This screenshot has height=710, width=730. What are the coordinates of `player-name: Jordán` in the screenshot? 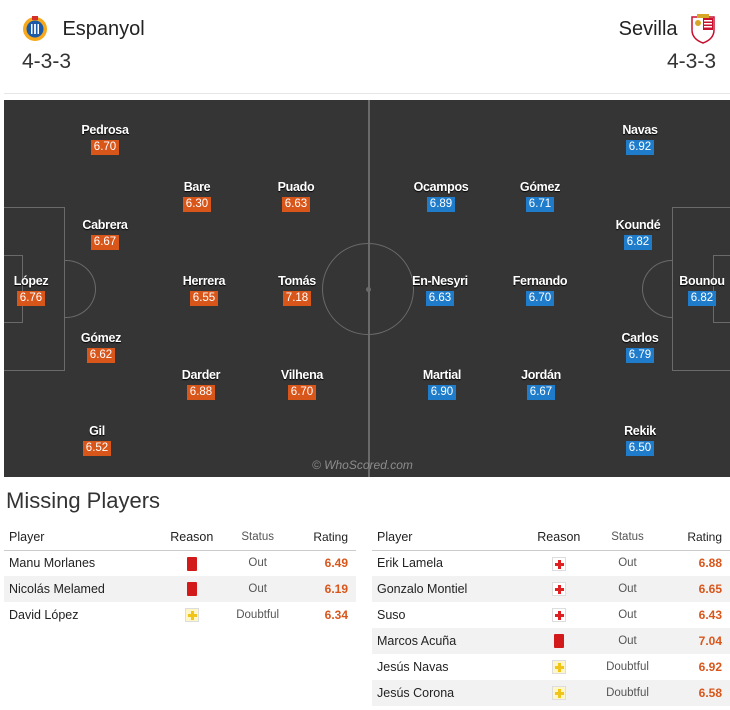 It's located at (541, 375).